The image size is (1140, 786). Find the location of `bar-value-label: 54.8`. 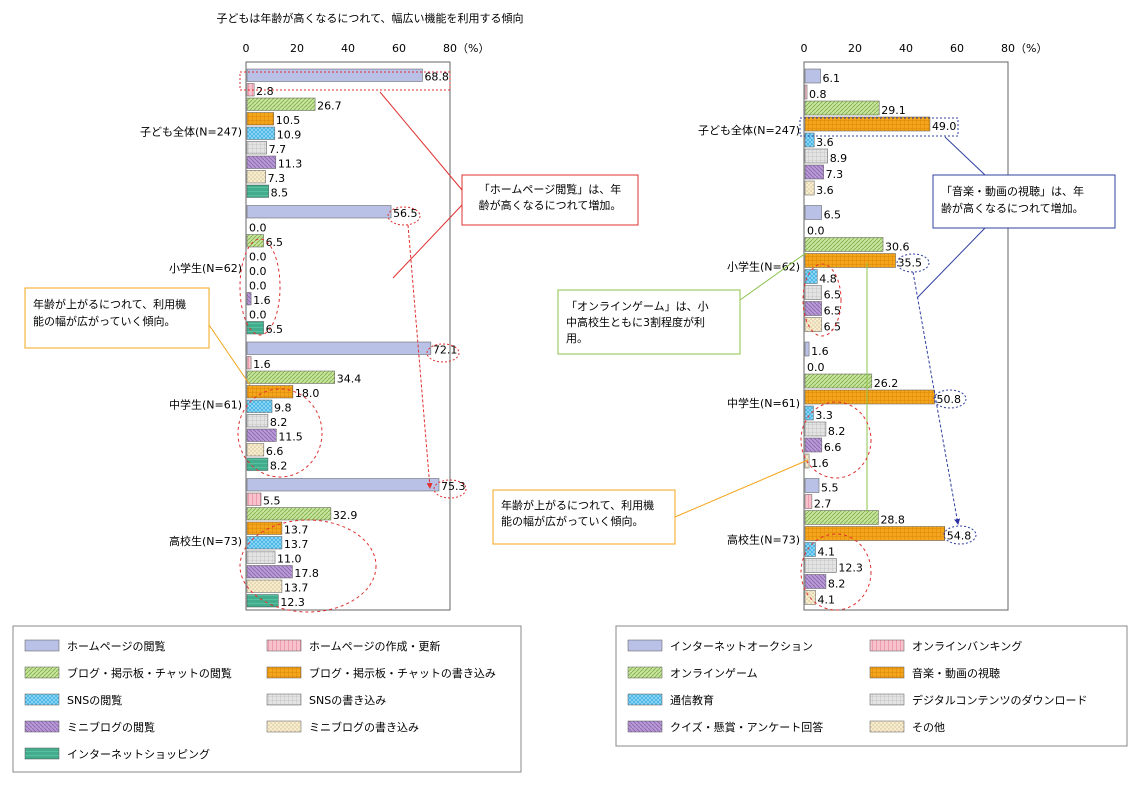

bar-value-label: 54.8 is located at coordinates (959, 536).